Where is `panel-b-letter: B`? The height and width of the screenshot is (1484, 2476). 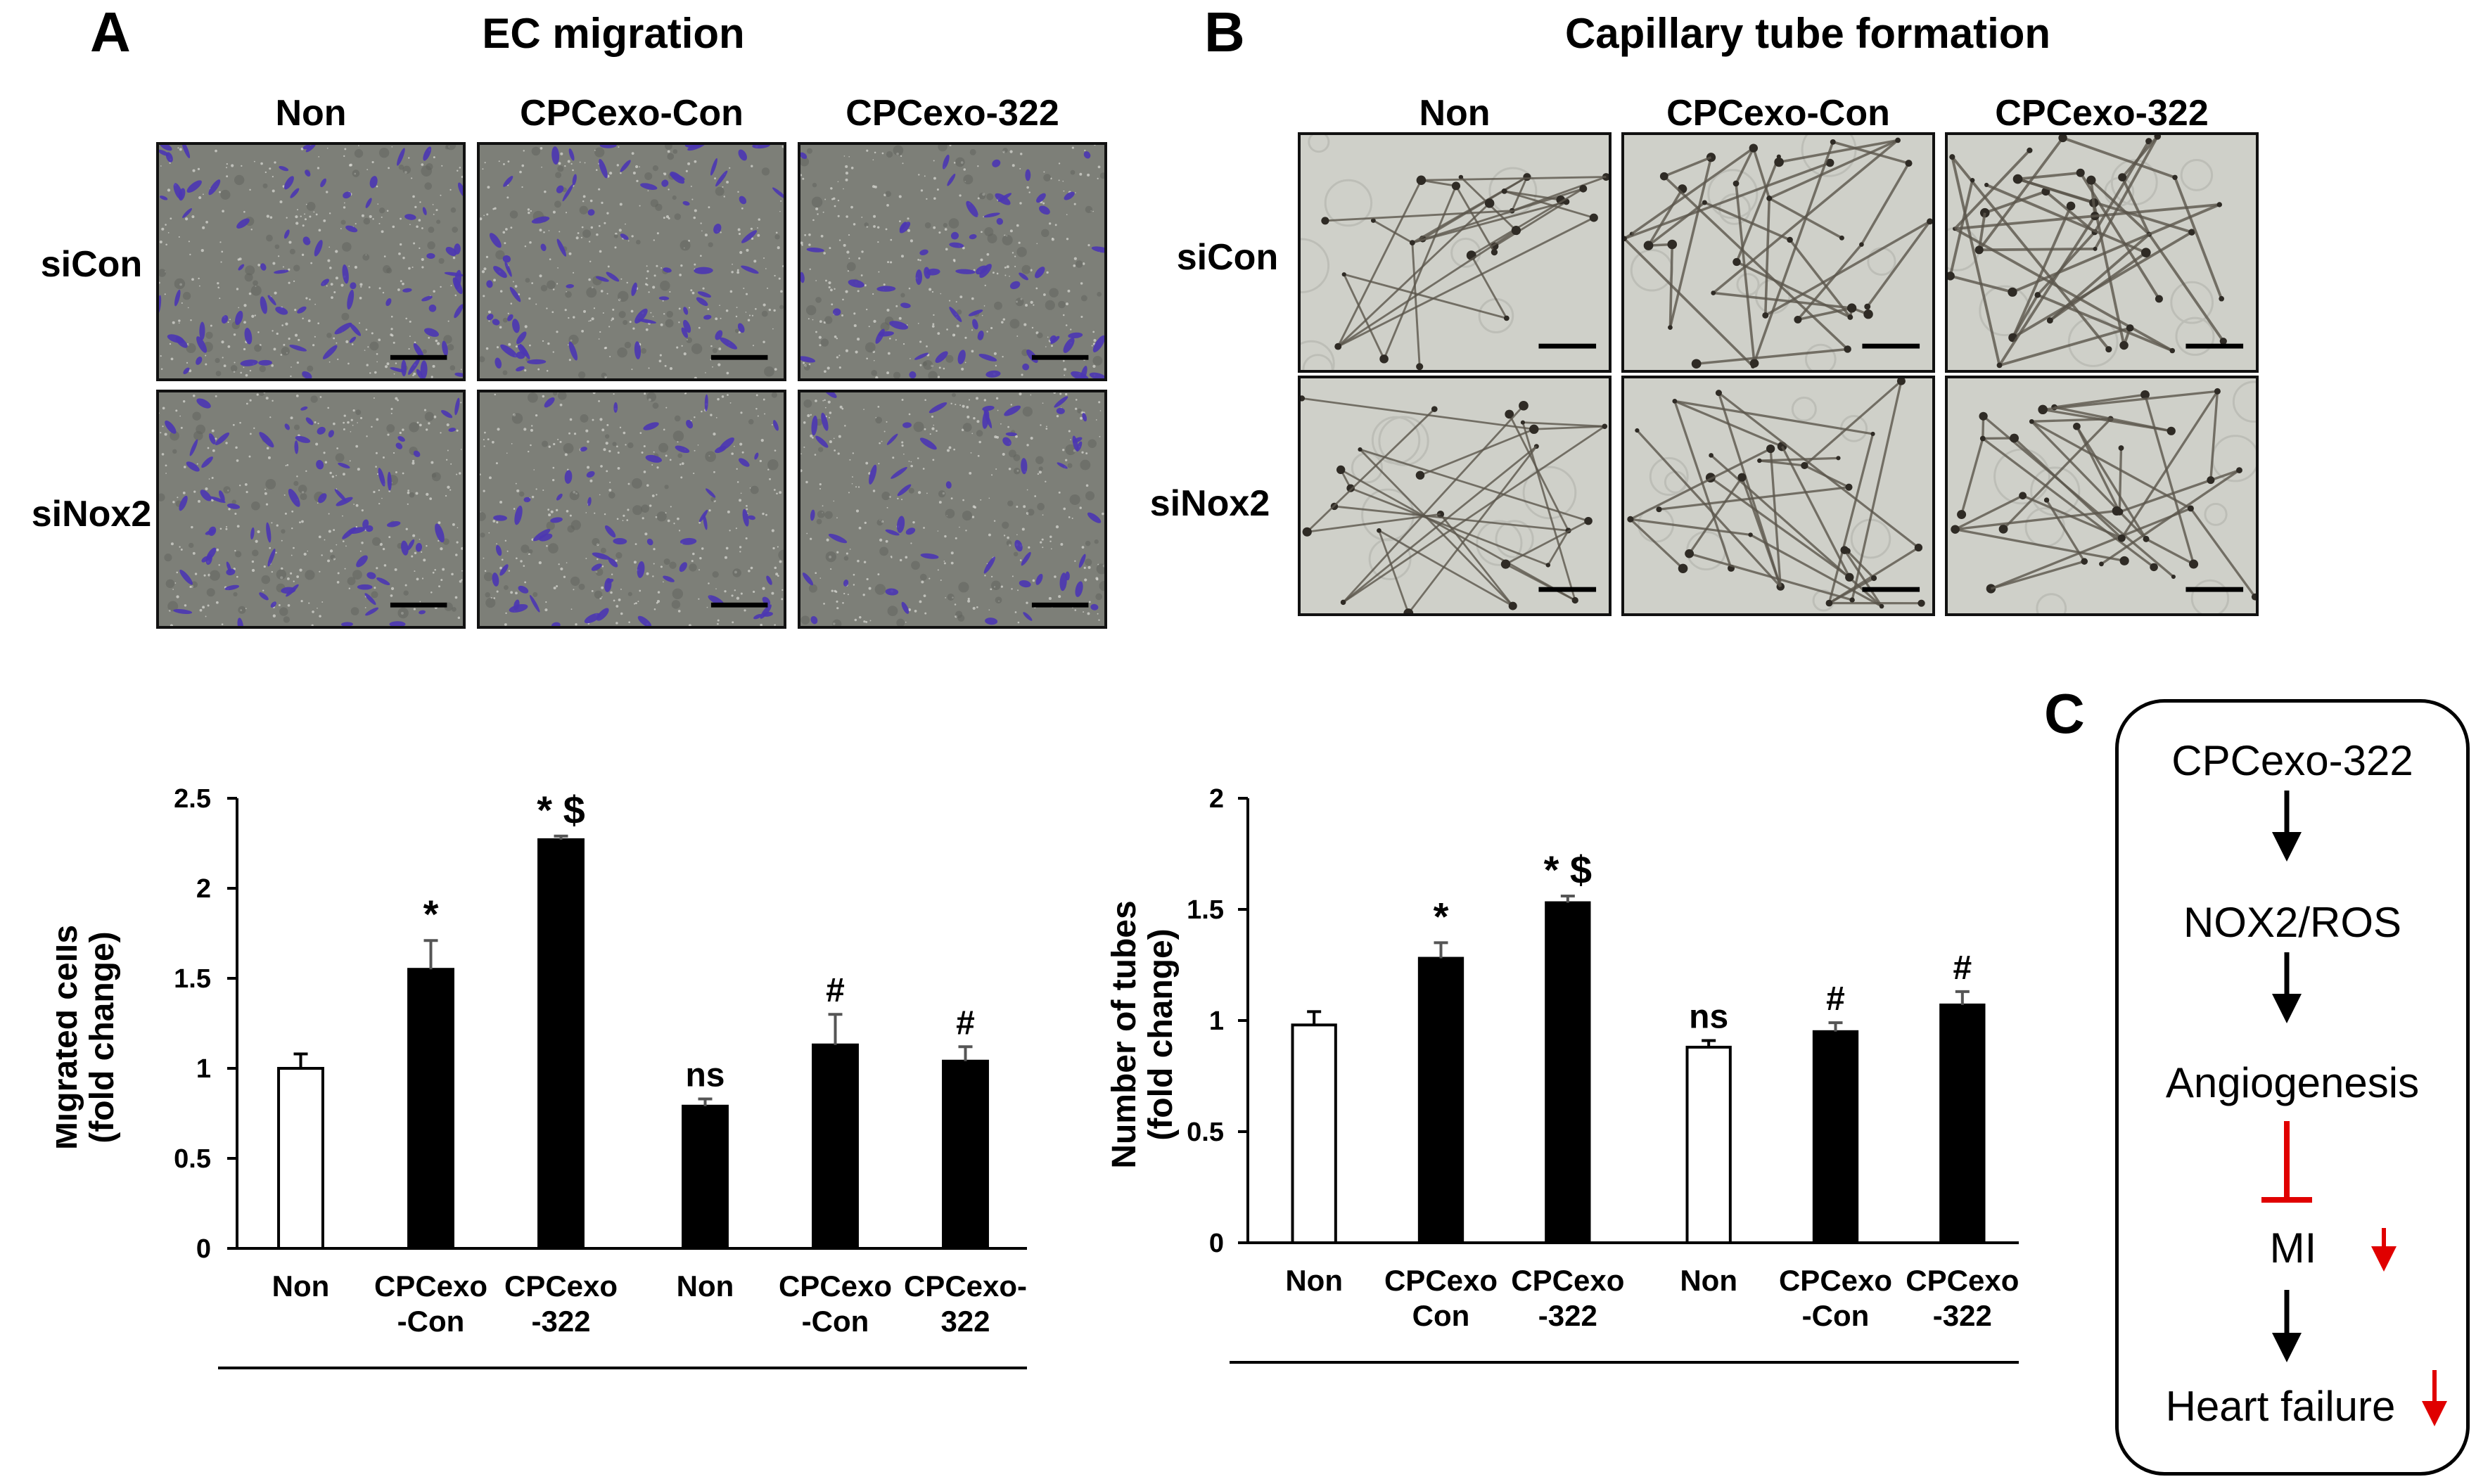 panel-b-letter: B is located at coordinates (1224, 32).